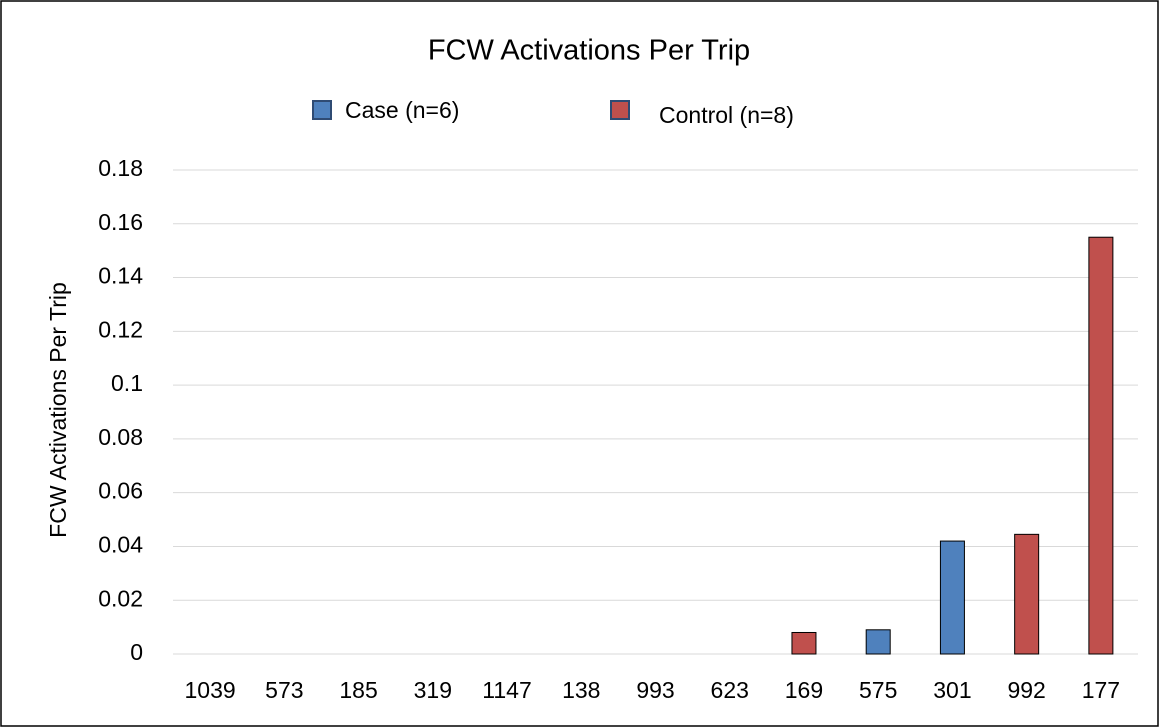 Image resolution: width=1159 pixels, height=727 pixels. I want to click on x-tick-label: 993, so click(655, 690).